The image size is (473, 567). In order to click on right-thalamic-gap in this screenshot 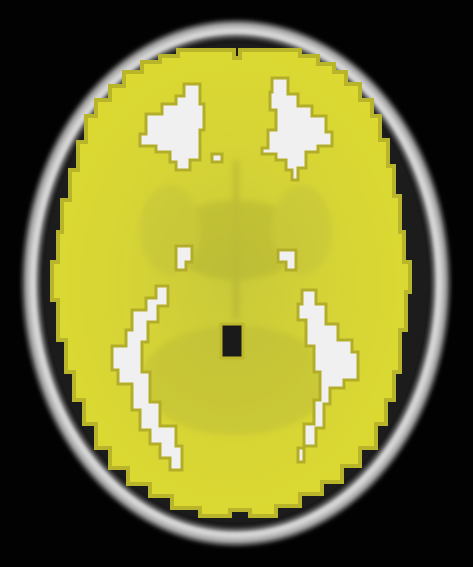, I will do `click(287, 260)`.